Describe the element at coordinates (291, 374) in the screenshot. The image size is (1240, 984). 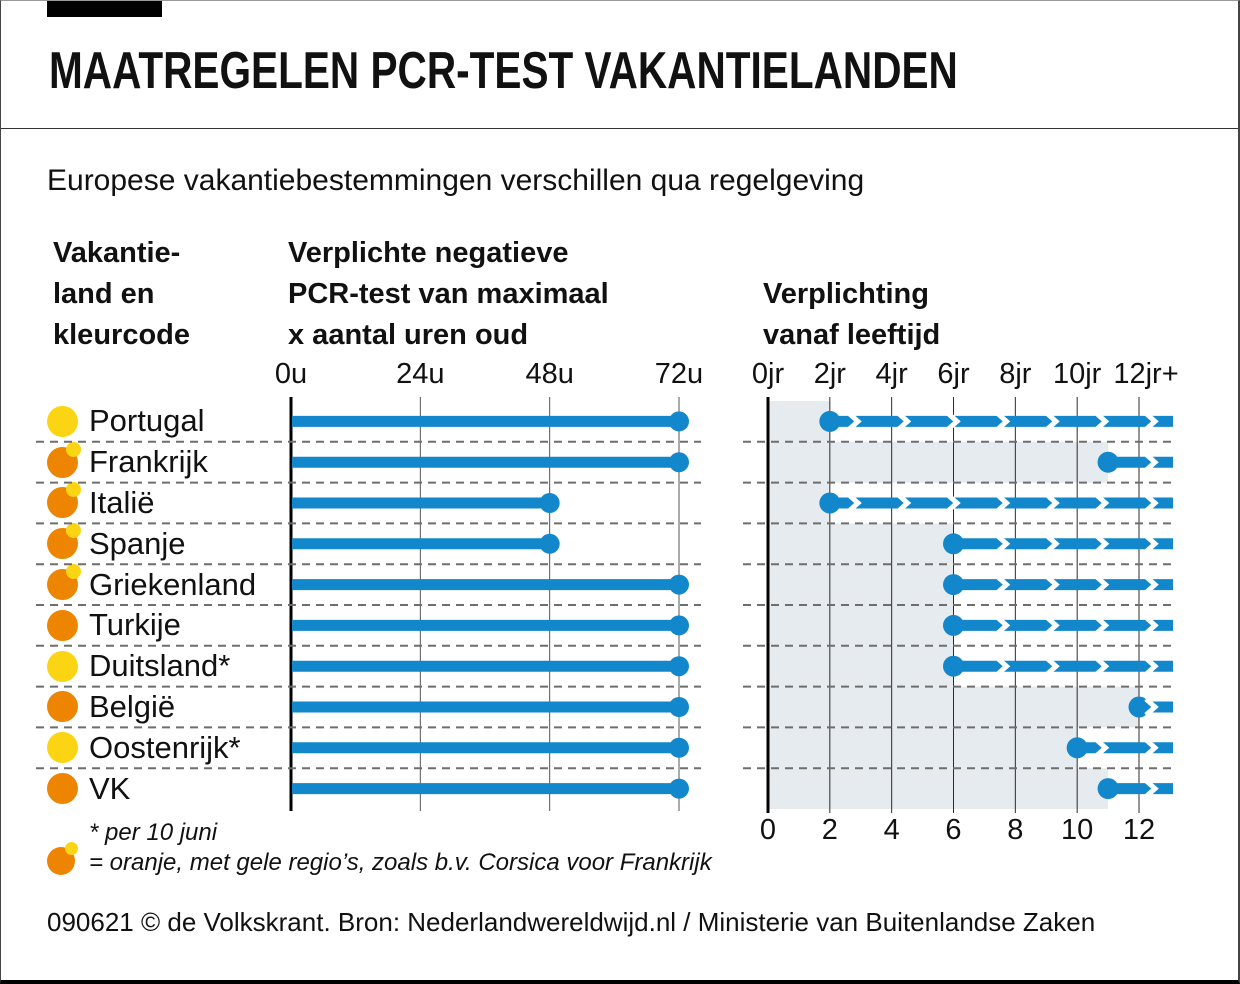
I see `pcr-axis-label: 0u` at that location.